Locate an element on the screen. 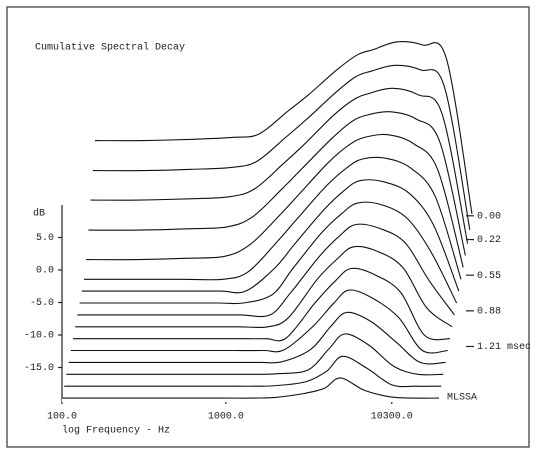 The width and height of the screenshot is (537, 459). y-tick-label: 0.0 is located at coordinates (45, 271).